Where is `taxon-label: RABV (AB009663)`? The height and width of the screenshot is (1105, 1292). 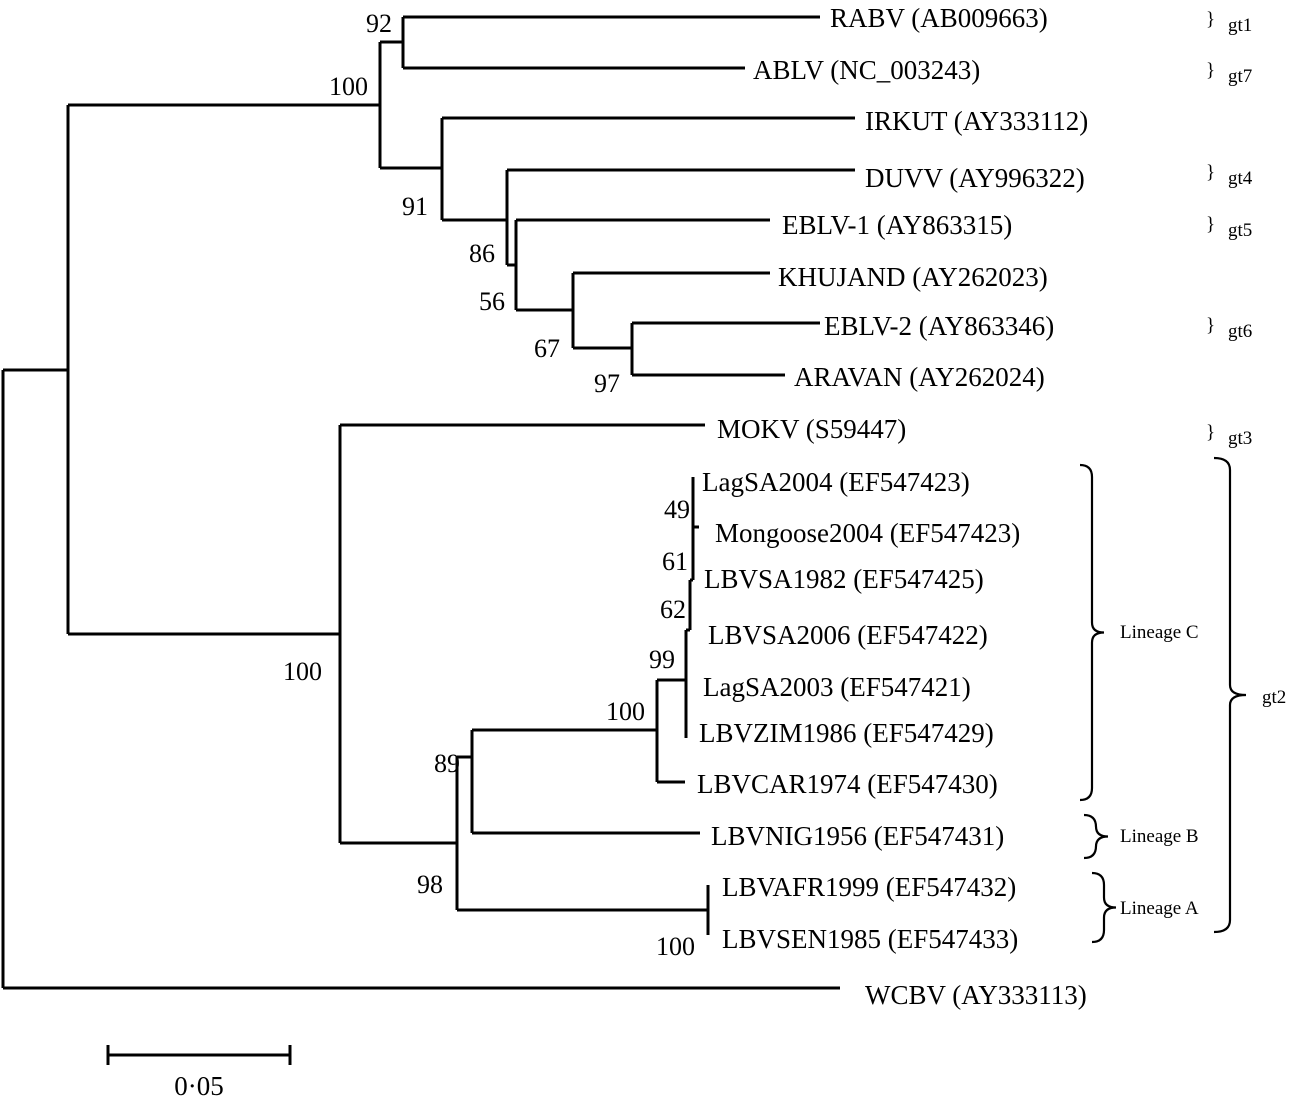 taxon-label: RABV (AB009663) is located at coordinates (939, 18).